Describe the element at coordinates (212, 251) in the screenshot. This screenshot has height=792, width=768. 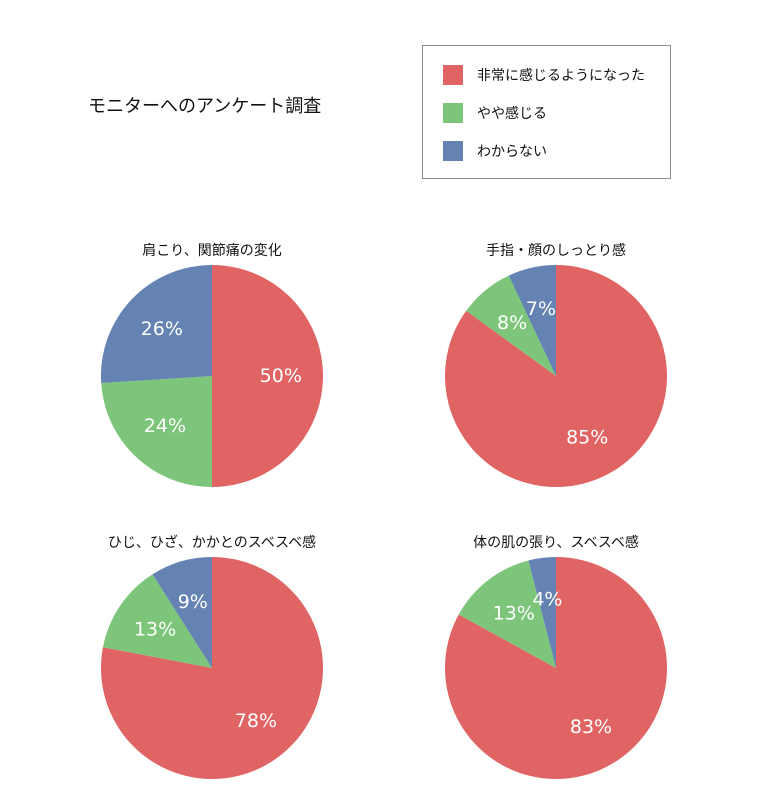
I see `chart-title-shoulder: 肩こり、関節痛の変化` at that location.